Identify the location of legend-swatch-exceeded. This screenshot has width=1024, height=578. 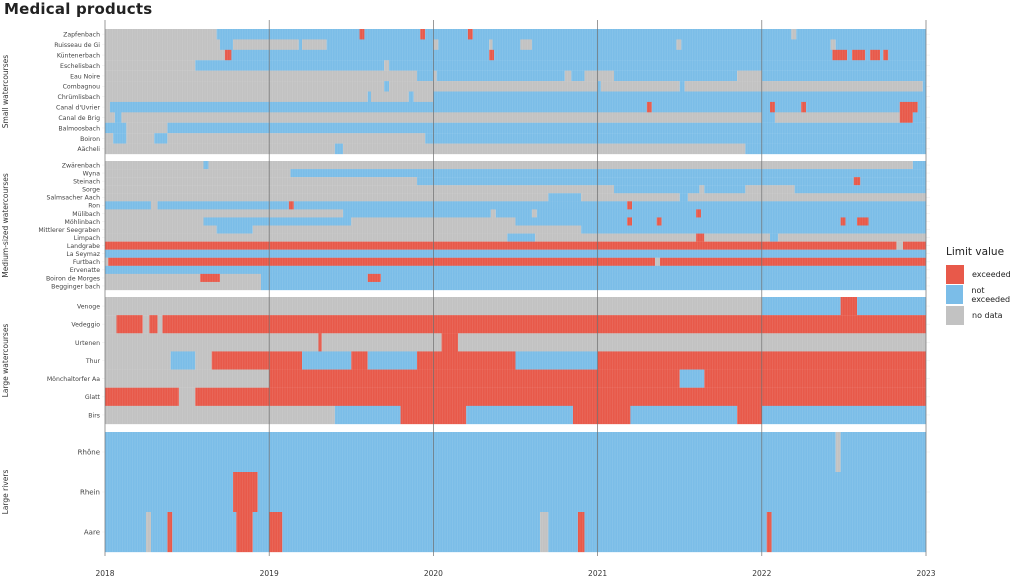
(955, 274).